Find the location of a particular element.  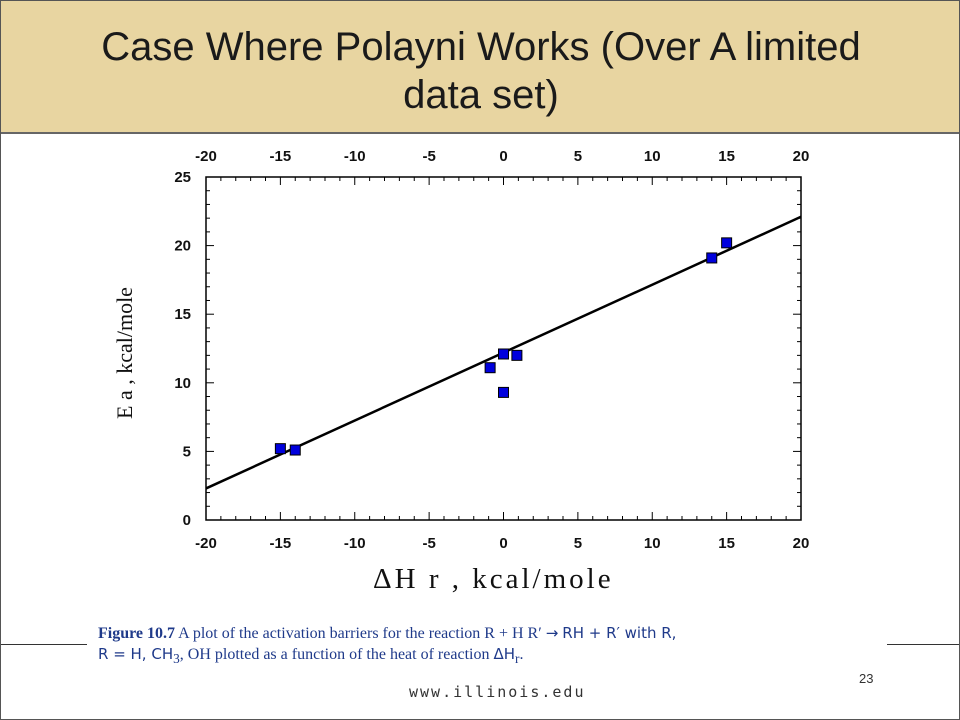

x-tick-label-bottom: -20 is located at coordinates (206, 543).